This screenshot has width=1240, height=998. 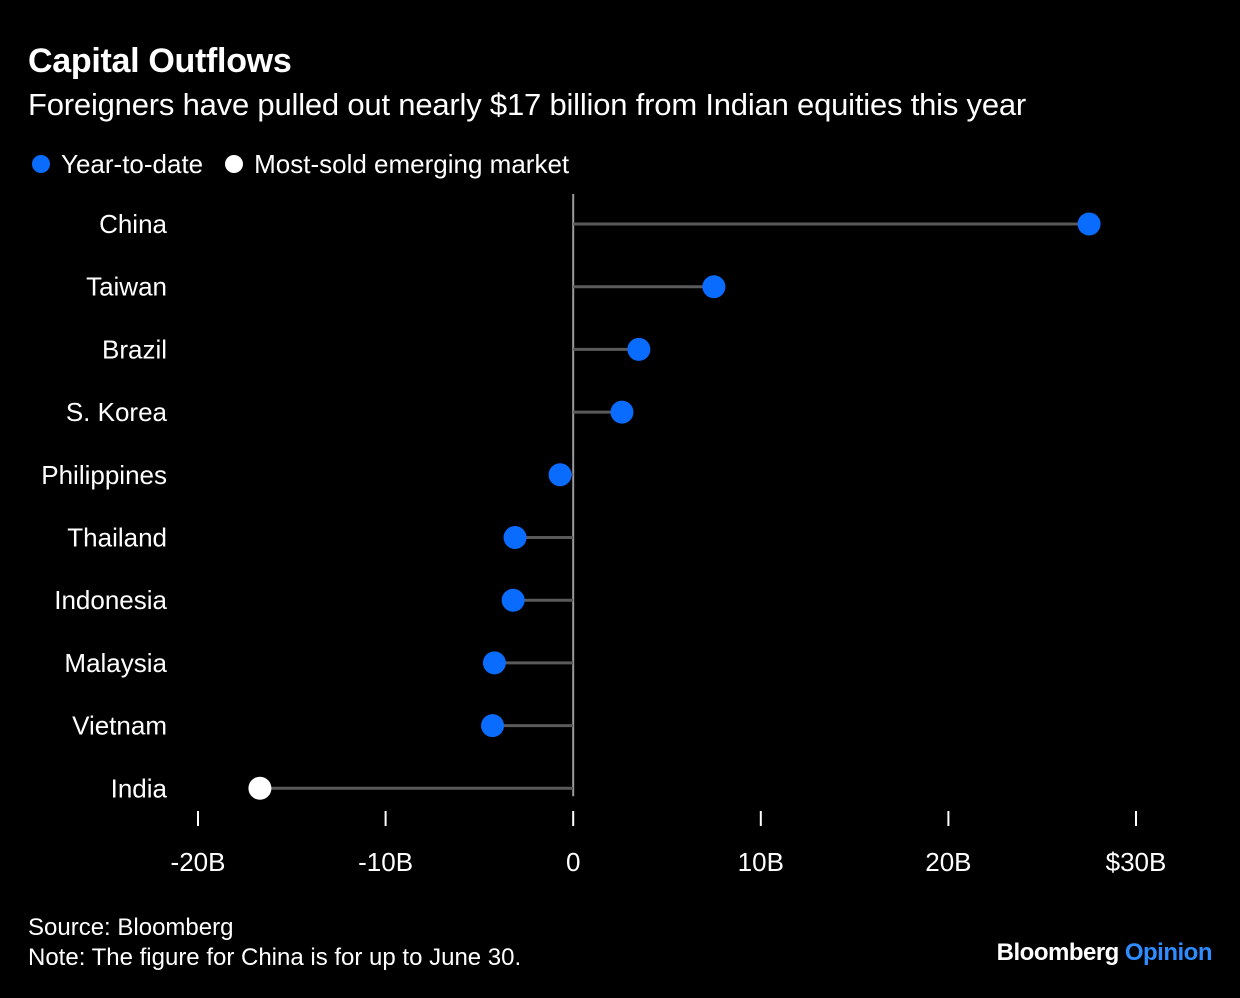 What do you see at coordinates (117, 538) in the screenshot?
I see `category-label-thailand: Thailand` at bounding box center [117, 538].